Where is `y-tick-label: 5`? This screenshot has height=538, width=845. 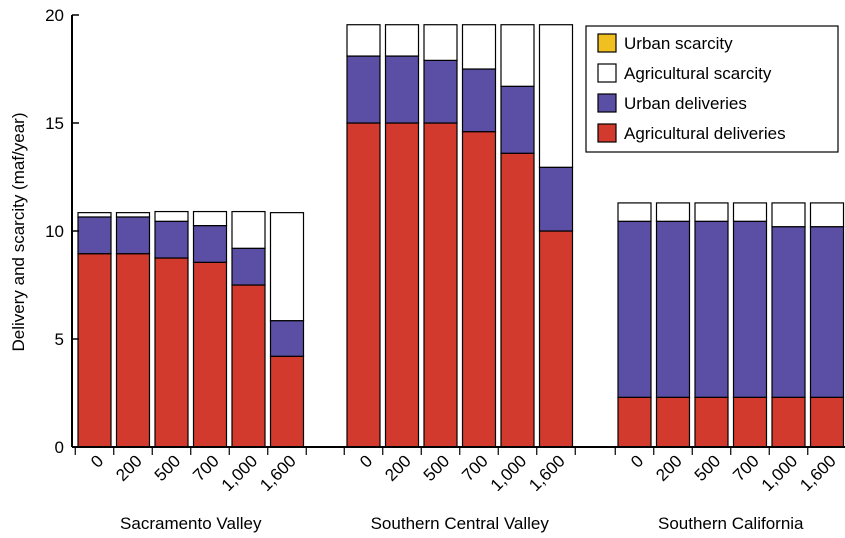
y-tick-label: 5 is located at coordinates (59, 339).